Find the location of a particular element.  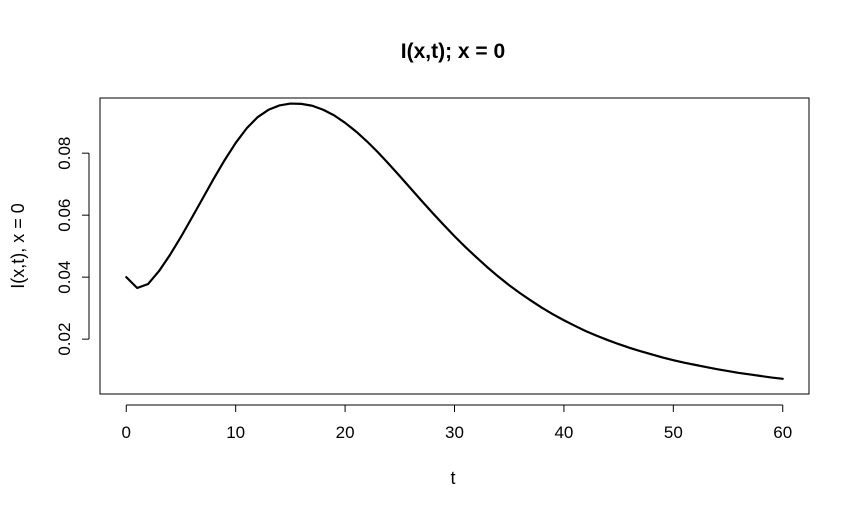

y-tick-label: 0.06 is located at coordinates (64, 215).